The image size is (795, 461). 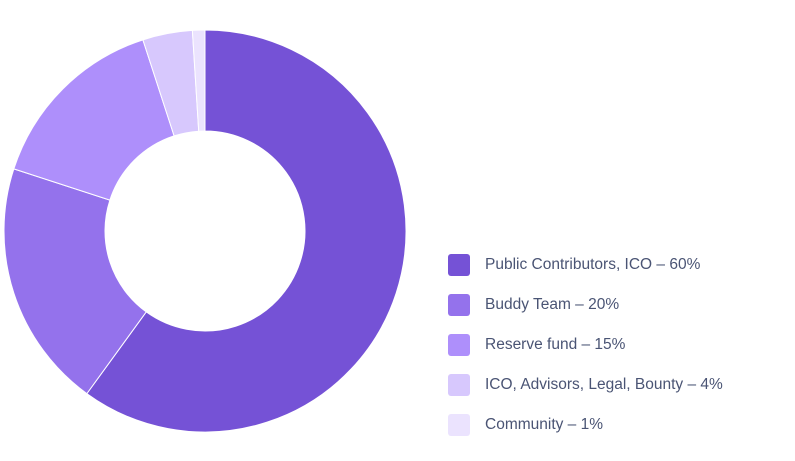 I want to click on legend-item-buddy-team: Buddy Team – 20%, so click(x=618, y=305).